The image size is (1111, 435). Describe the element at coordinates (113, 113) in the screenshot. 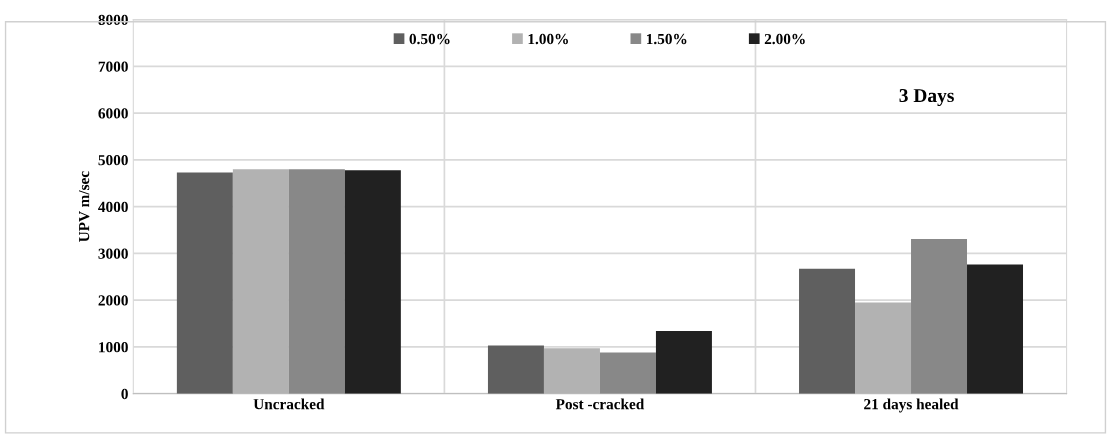

I see `y-tick-label: 6000` at that location.